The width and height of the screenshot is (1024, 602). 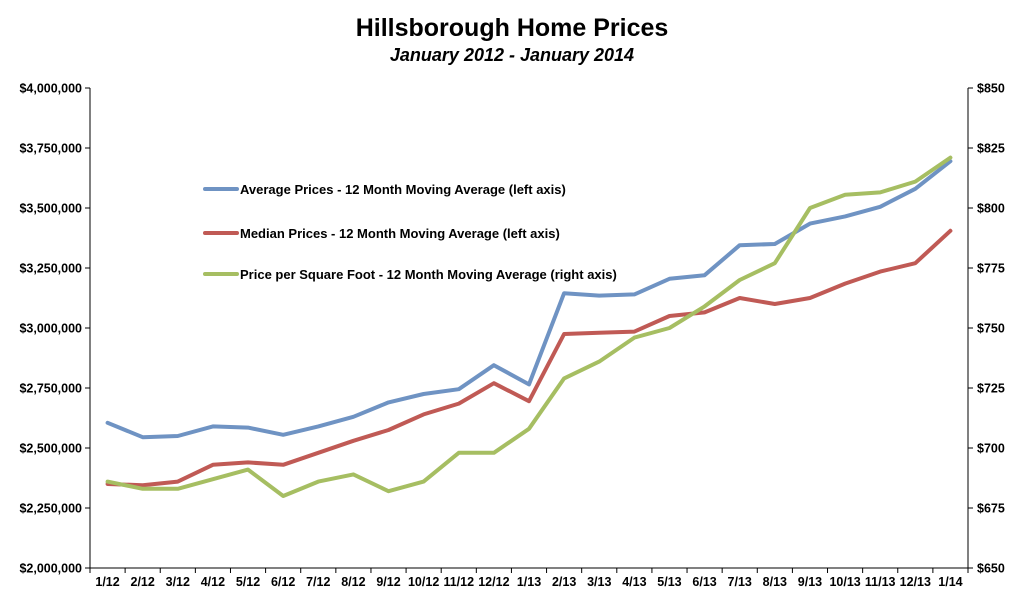 I want to click on x-tick-label: 4/12, so click(x=213, y=582).